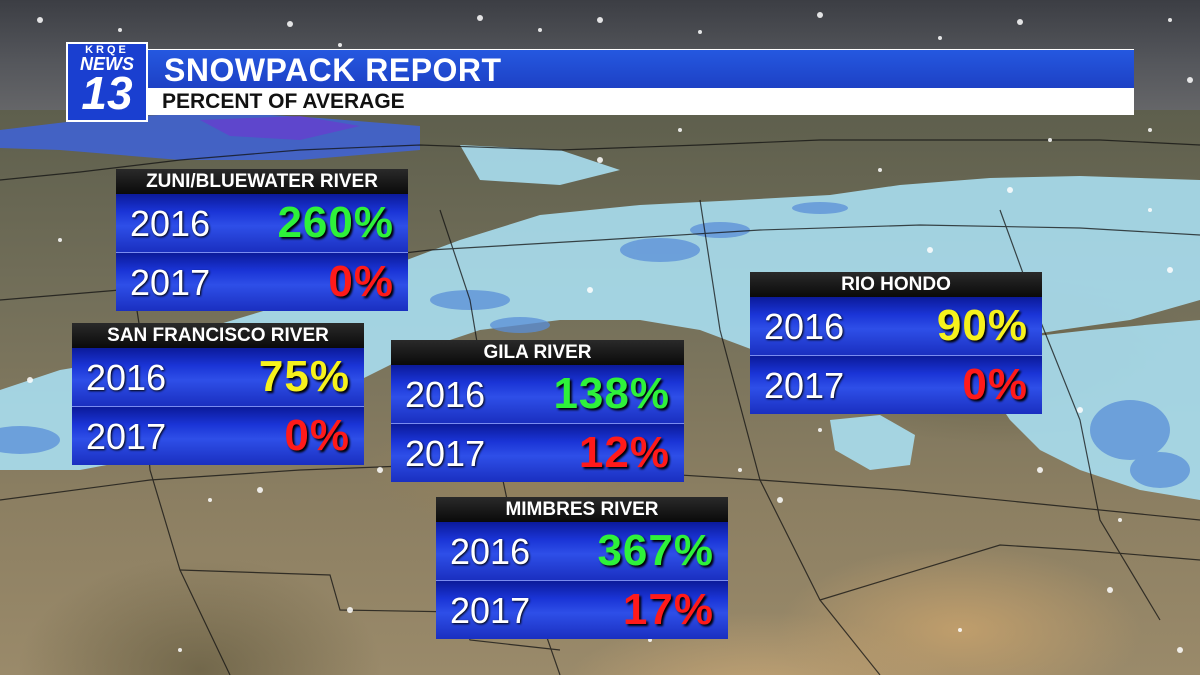  I want to click on panel-title: GILA RIVER, so click(537, 352).